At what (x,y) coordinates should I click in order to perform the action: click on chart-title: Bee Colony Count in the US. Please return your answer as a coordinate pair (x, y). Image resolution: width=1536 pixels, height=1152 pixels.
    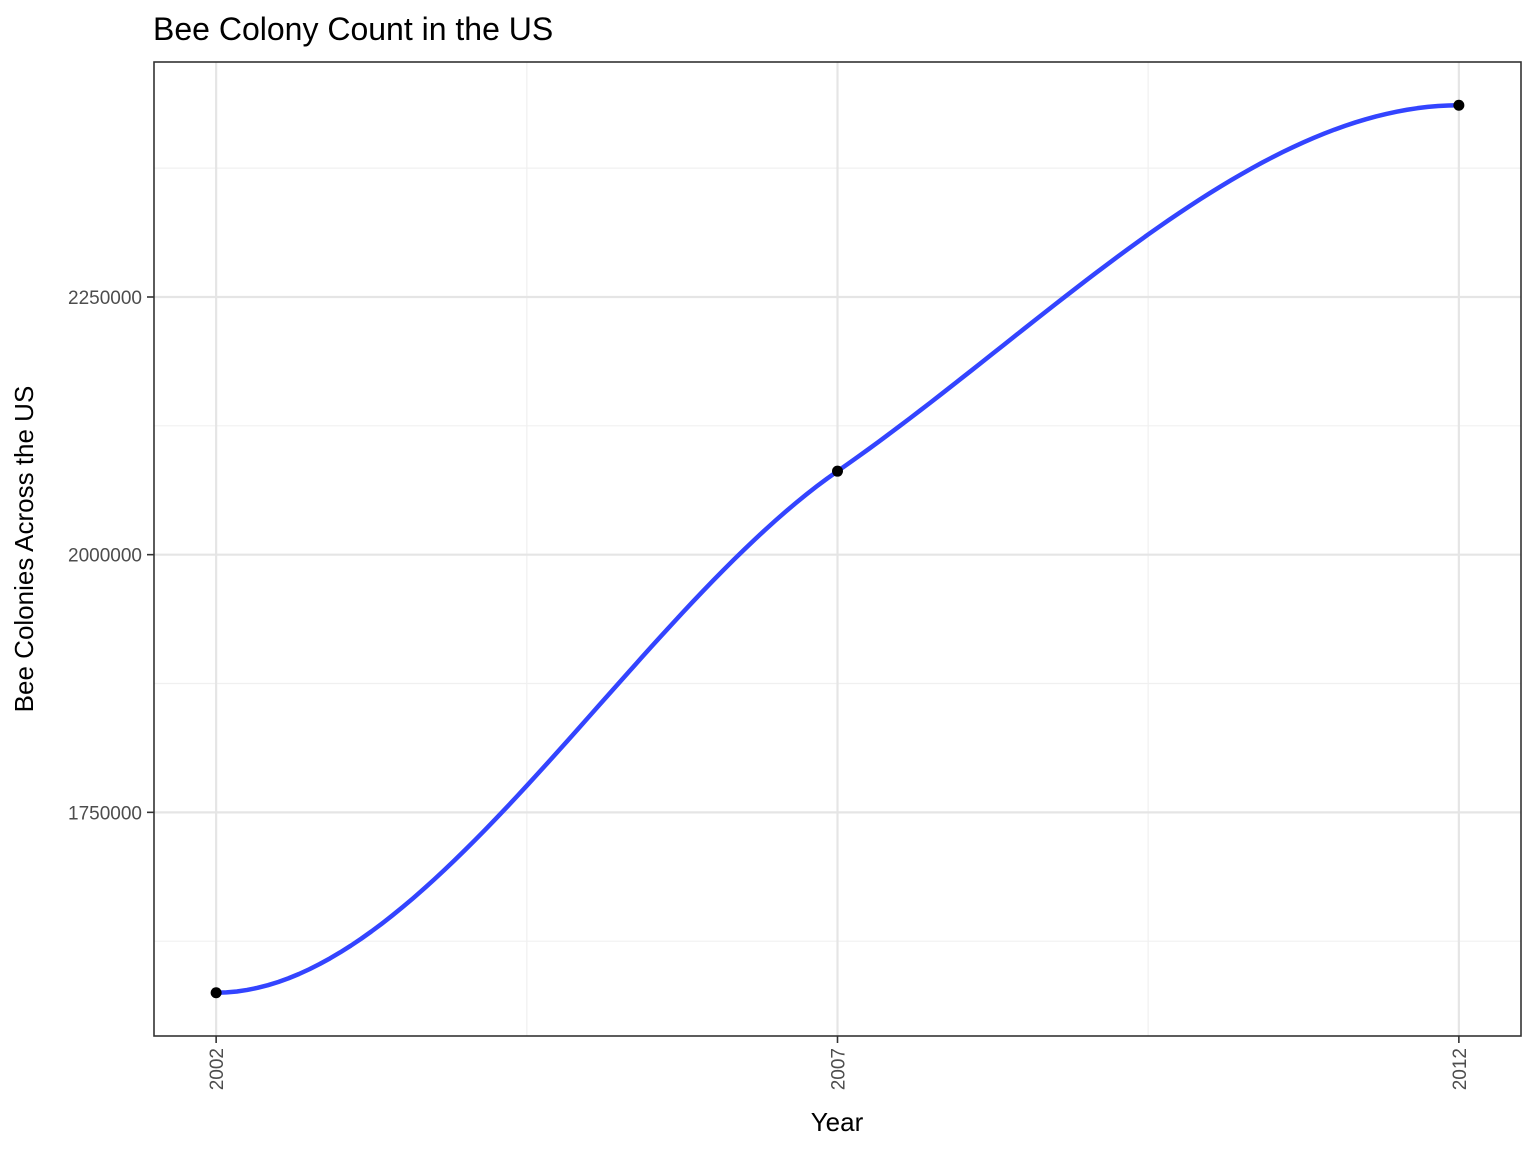
    Looking at the image, I should click on (353, 29).